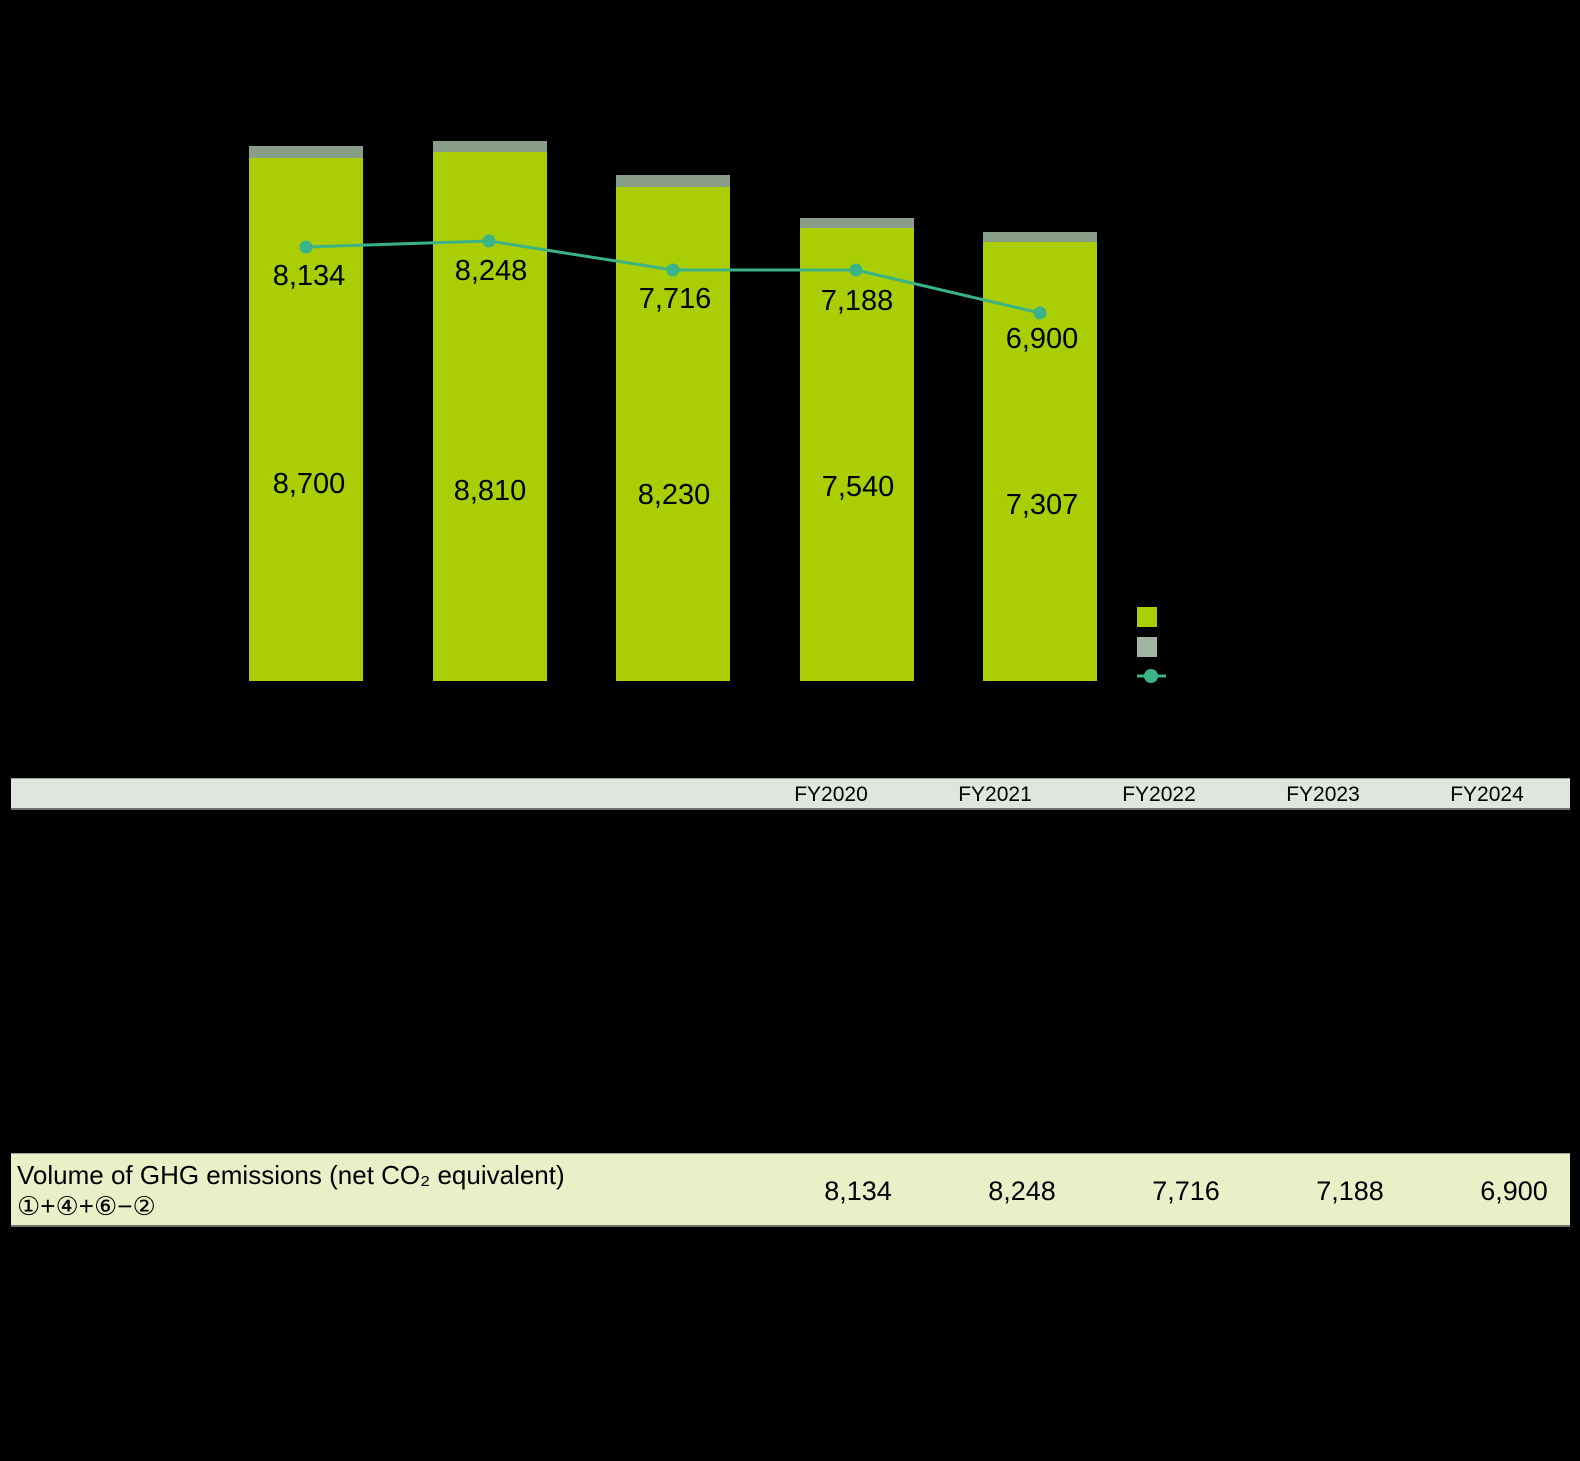  What do you see at coordinates (309, 484) in the screenshot?
I see `bar-label: 8,700` at bounding box center [309, 484].